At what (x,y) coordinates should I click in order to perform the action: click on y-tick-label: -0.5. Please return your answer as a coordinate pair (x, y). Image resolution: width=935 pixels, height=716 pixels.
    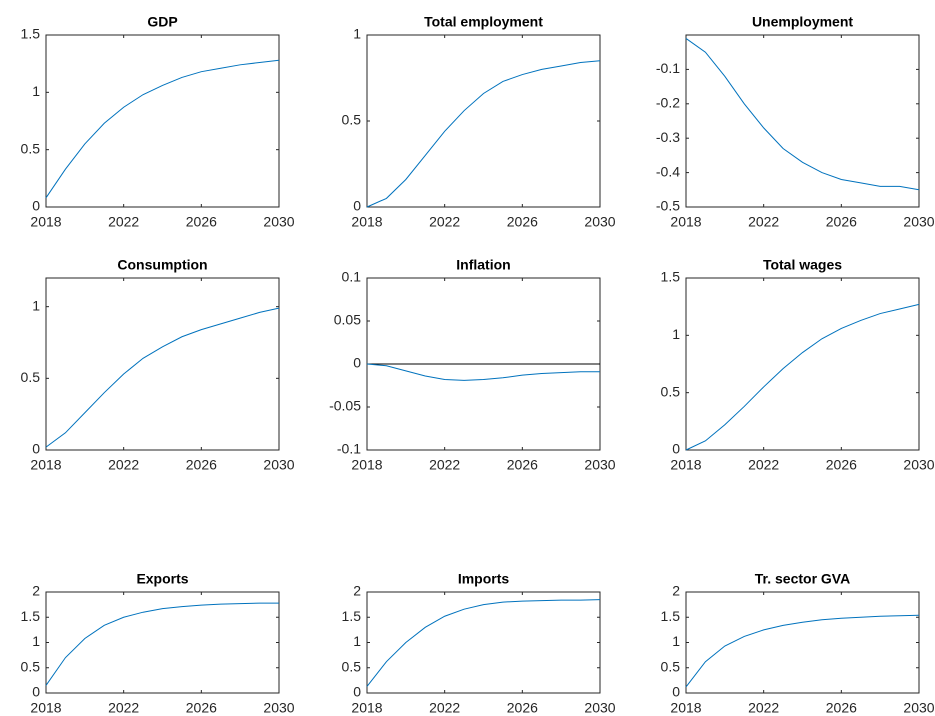
    Looking at the image, I should click on (668, 206).